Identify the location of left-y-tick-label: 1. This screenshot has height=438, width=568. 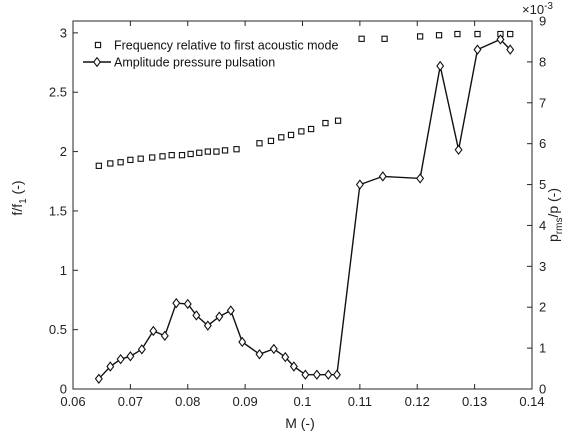
(63, 270).